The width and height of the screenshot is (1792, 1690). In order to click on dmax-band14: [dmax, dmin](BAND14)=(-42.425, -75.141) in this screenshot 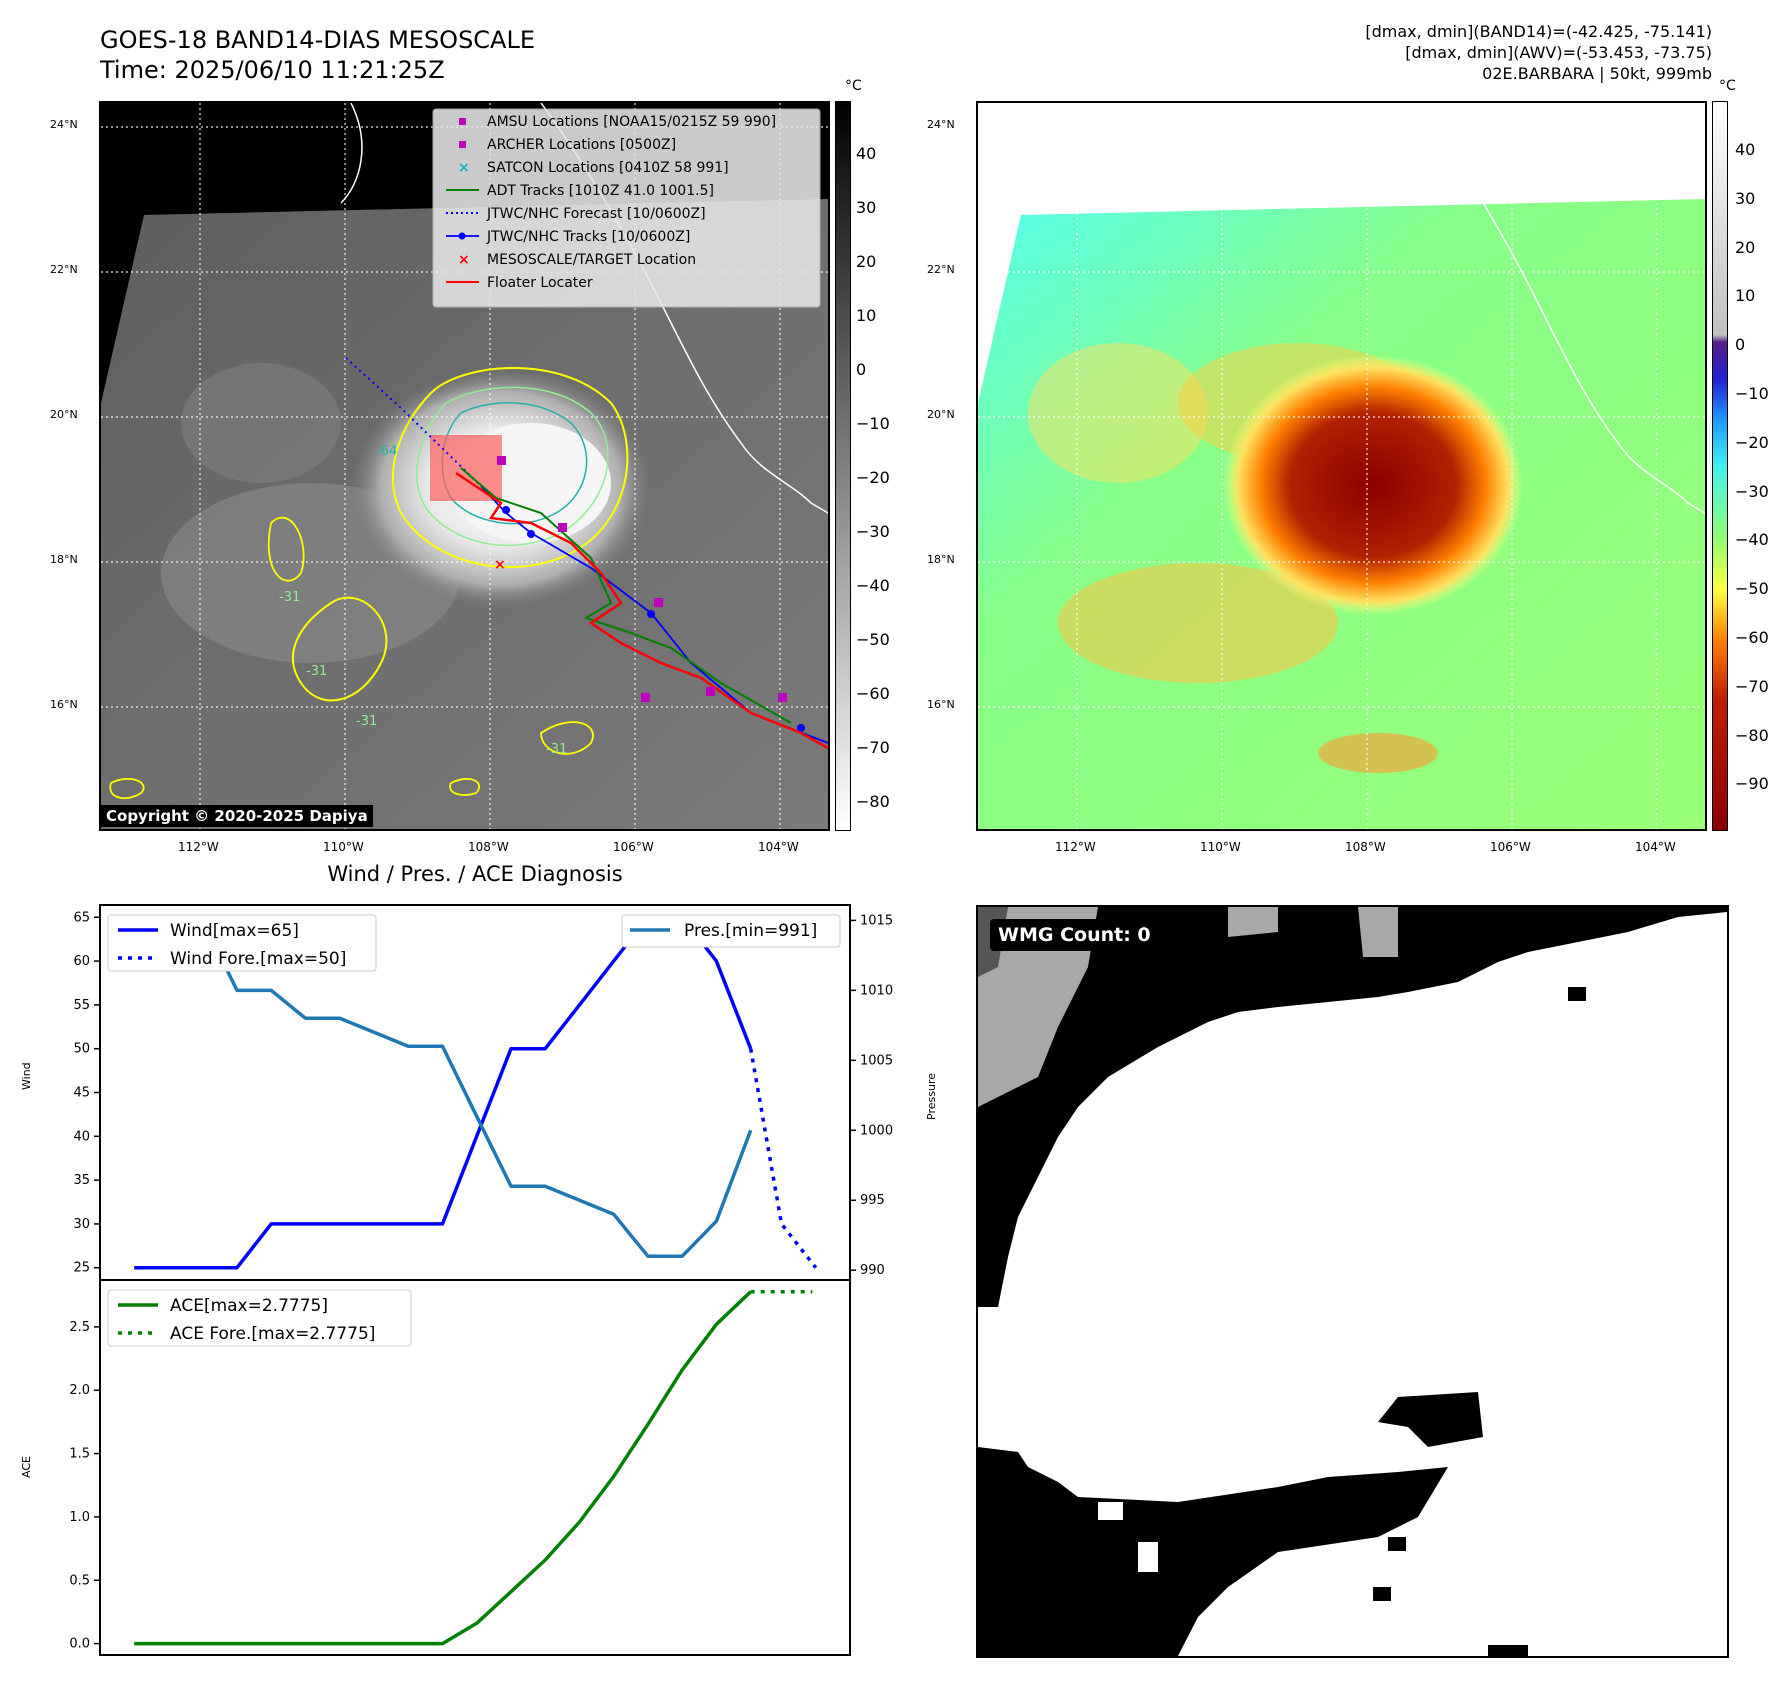, I will do `click(1538, 31)`.